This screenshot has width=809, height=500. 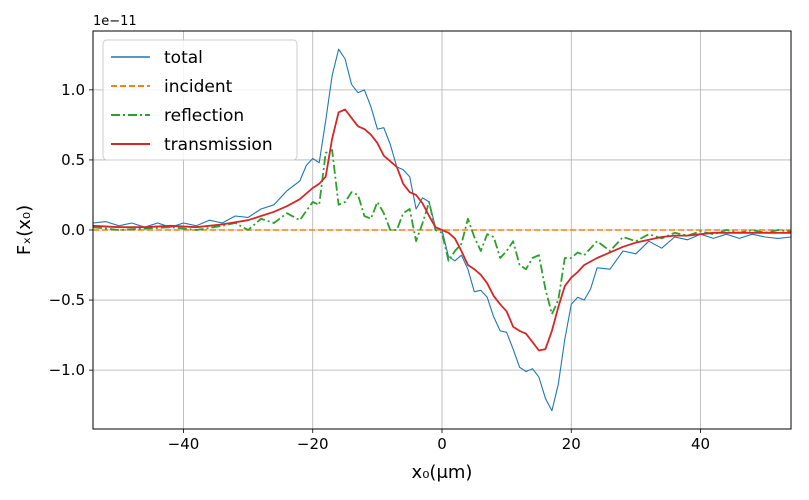 What do you see at coordinates (67, 300) in the screenshot?
I see `y-tick-label: −0.5` at bounding box center [67, 300].